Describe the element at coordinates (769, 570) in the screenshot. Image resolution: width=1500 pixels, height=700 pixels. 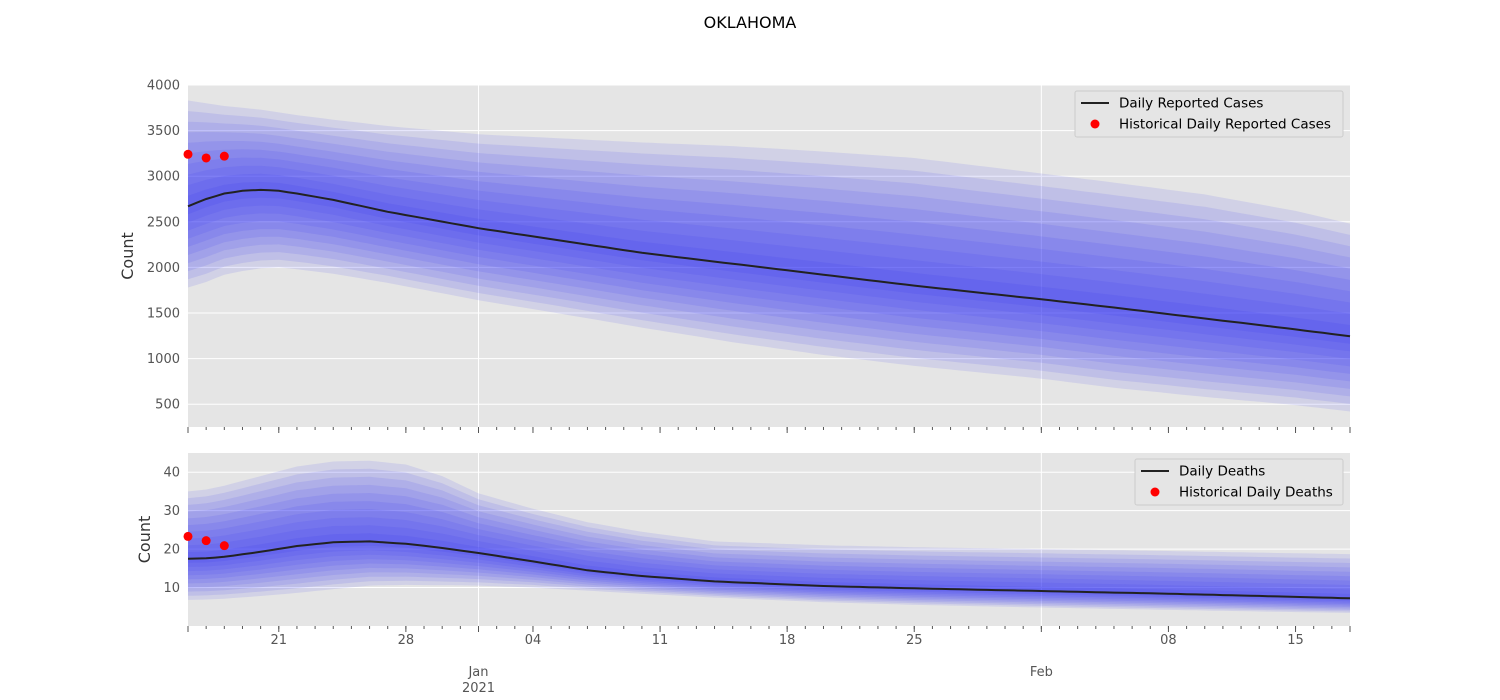
I see `median-line` at that location.